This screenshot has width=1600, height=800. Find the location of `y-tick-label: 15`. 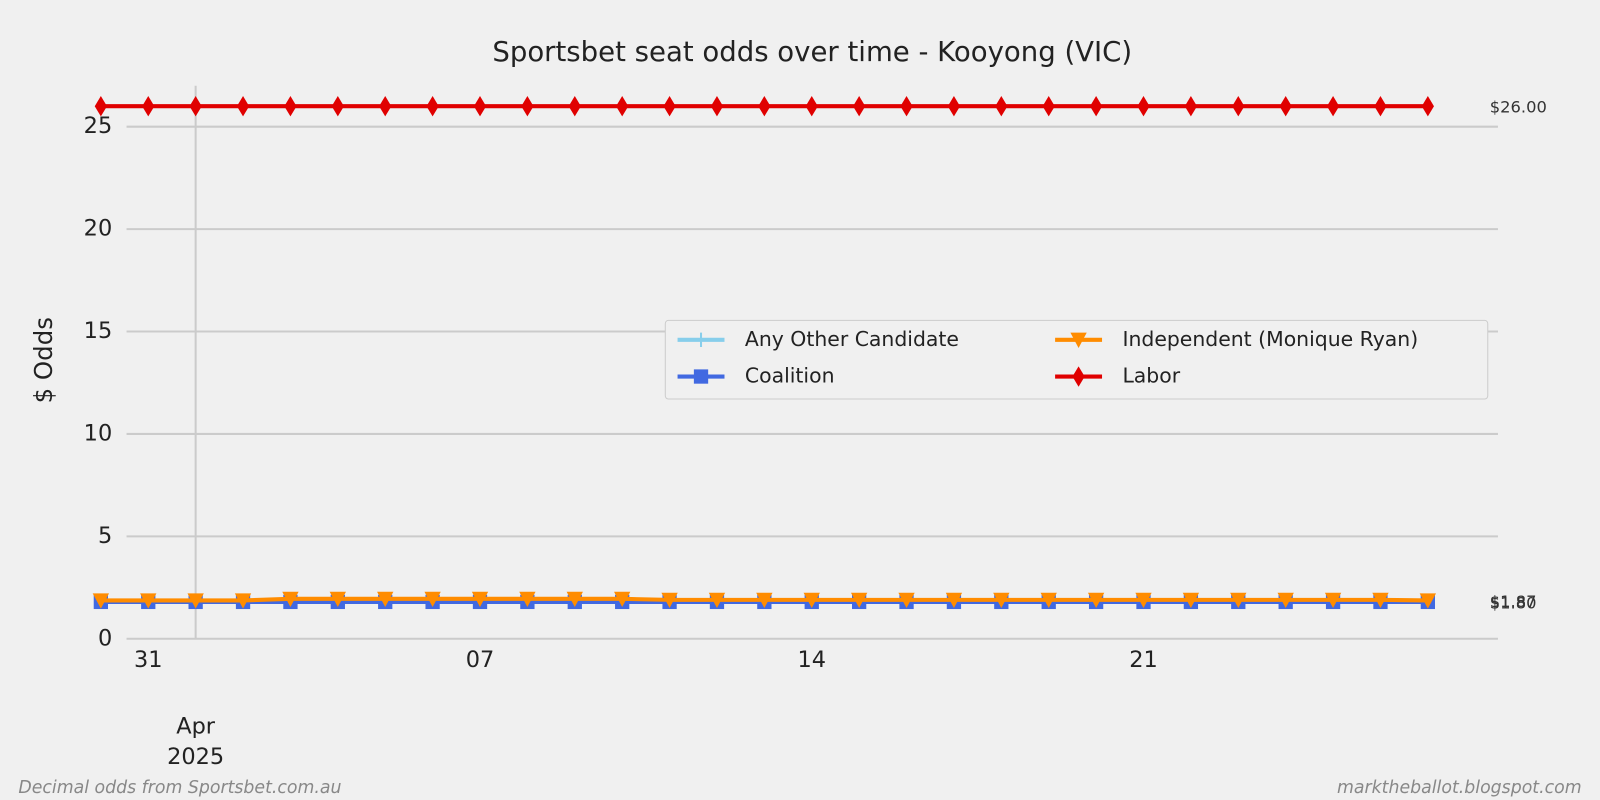

y-tick-label: 15 is located at coordinates (98, 331).